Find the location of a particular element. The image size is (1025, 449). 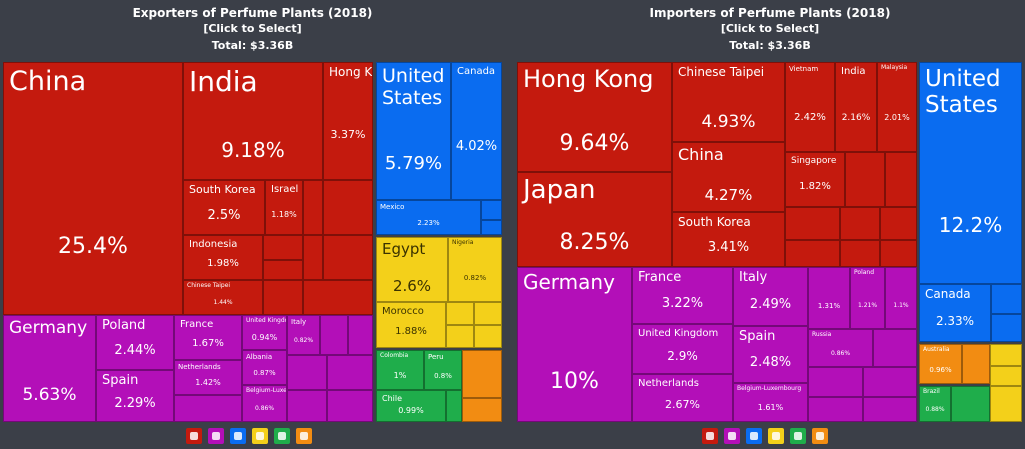

treemap-cell-south-korea: South Korea 3.41% is located at coordinates (728, 239).